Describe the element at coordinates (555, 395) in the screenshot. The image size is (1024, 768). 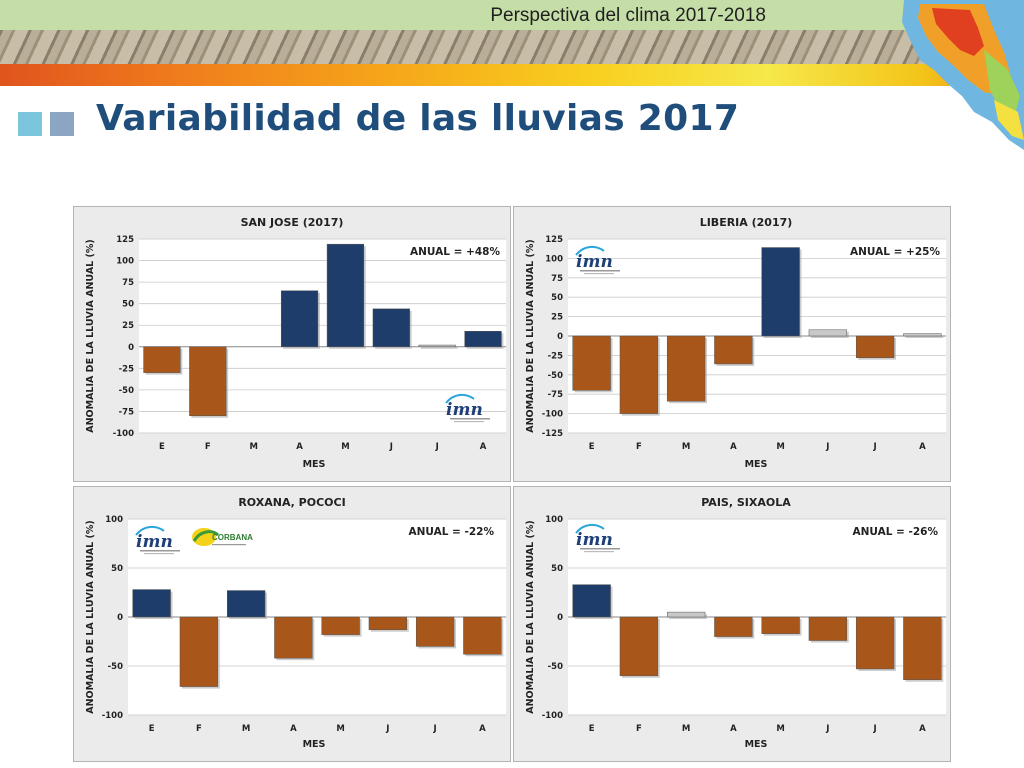
I see `y-tick-label: -75` at that location.